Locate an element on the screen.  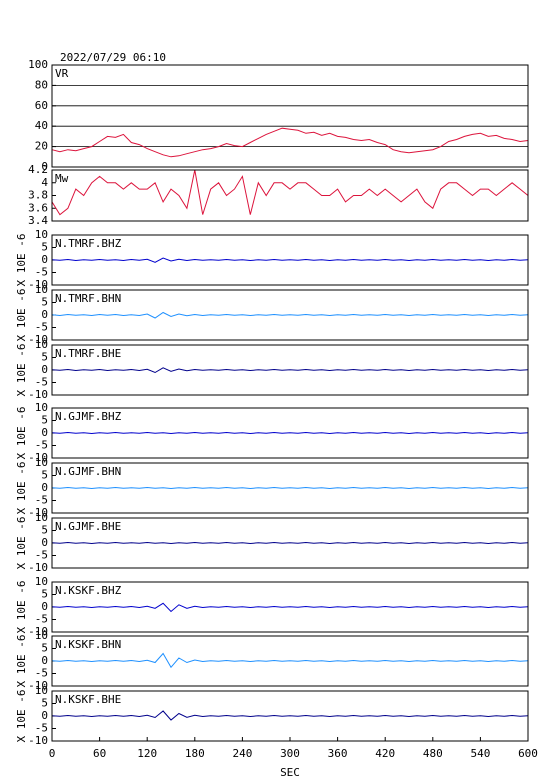
x-tick-label: 180 is located at coordinates (195, 753).